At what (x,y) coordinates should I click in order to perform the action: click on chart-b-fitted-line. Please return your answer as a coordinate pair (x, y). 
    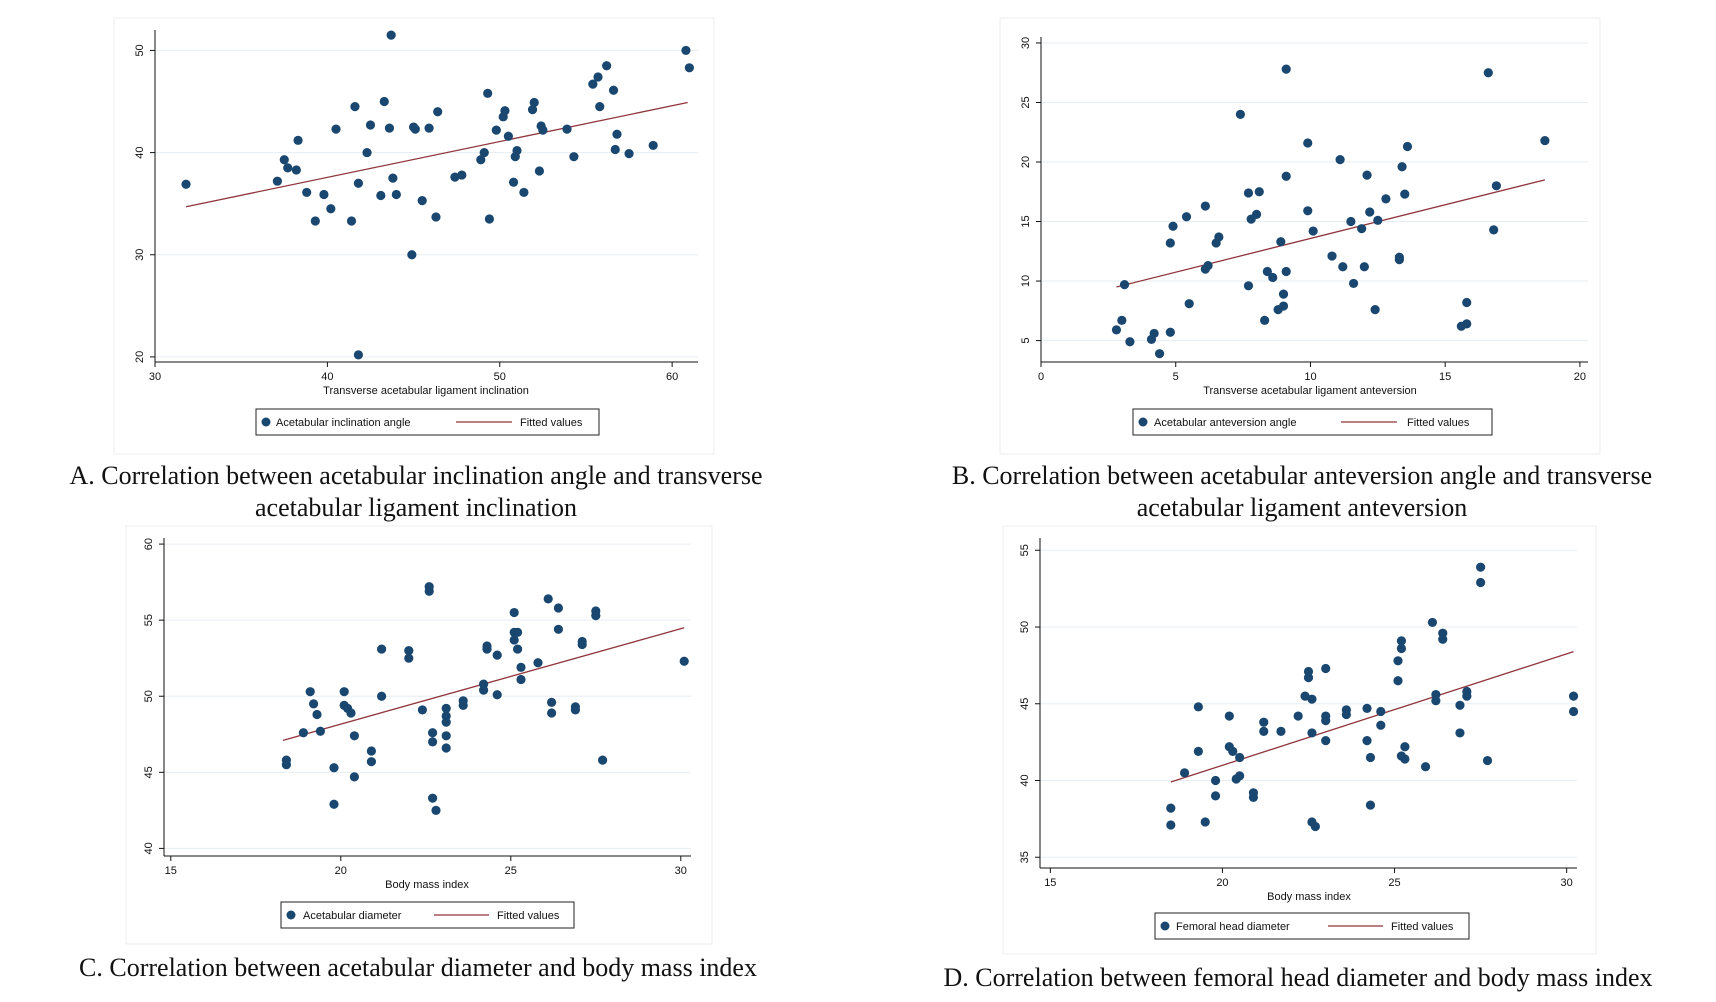
    Looking at the image, I should click on (1331, 233).